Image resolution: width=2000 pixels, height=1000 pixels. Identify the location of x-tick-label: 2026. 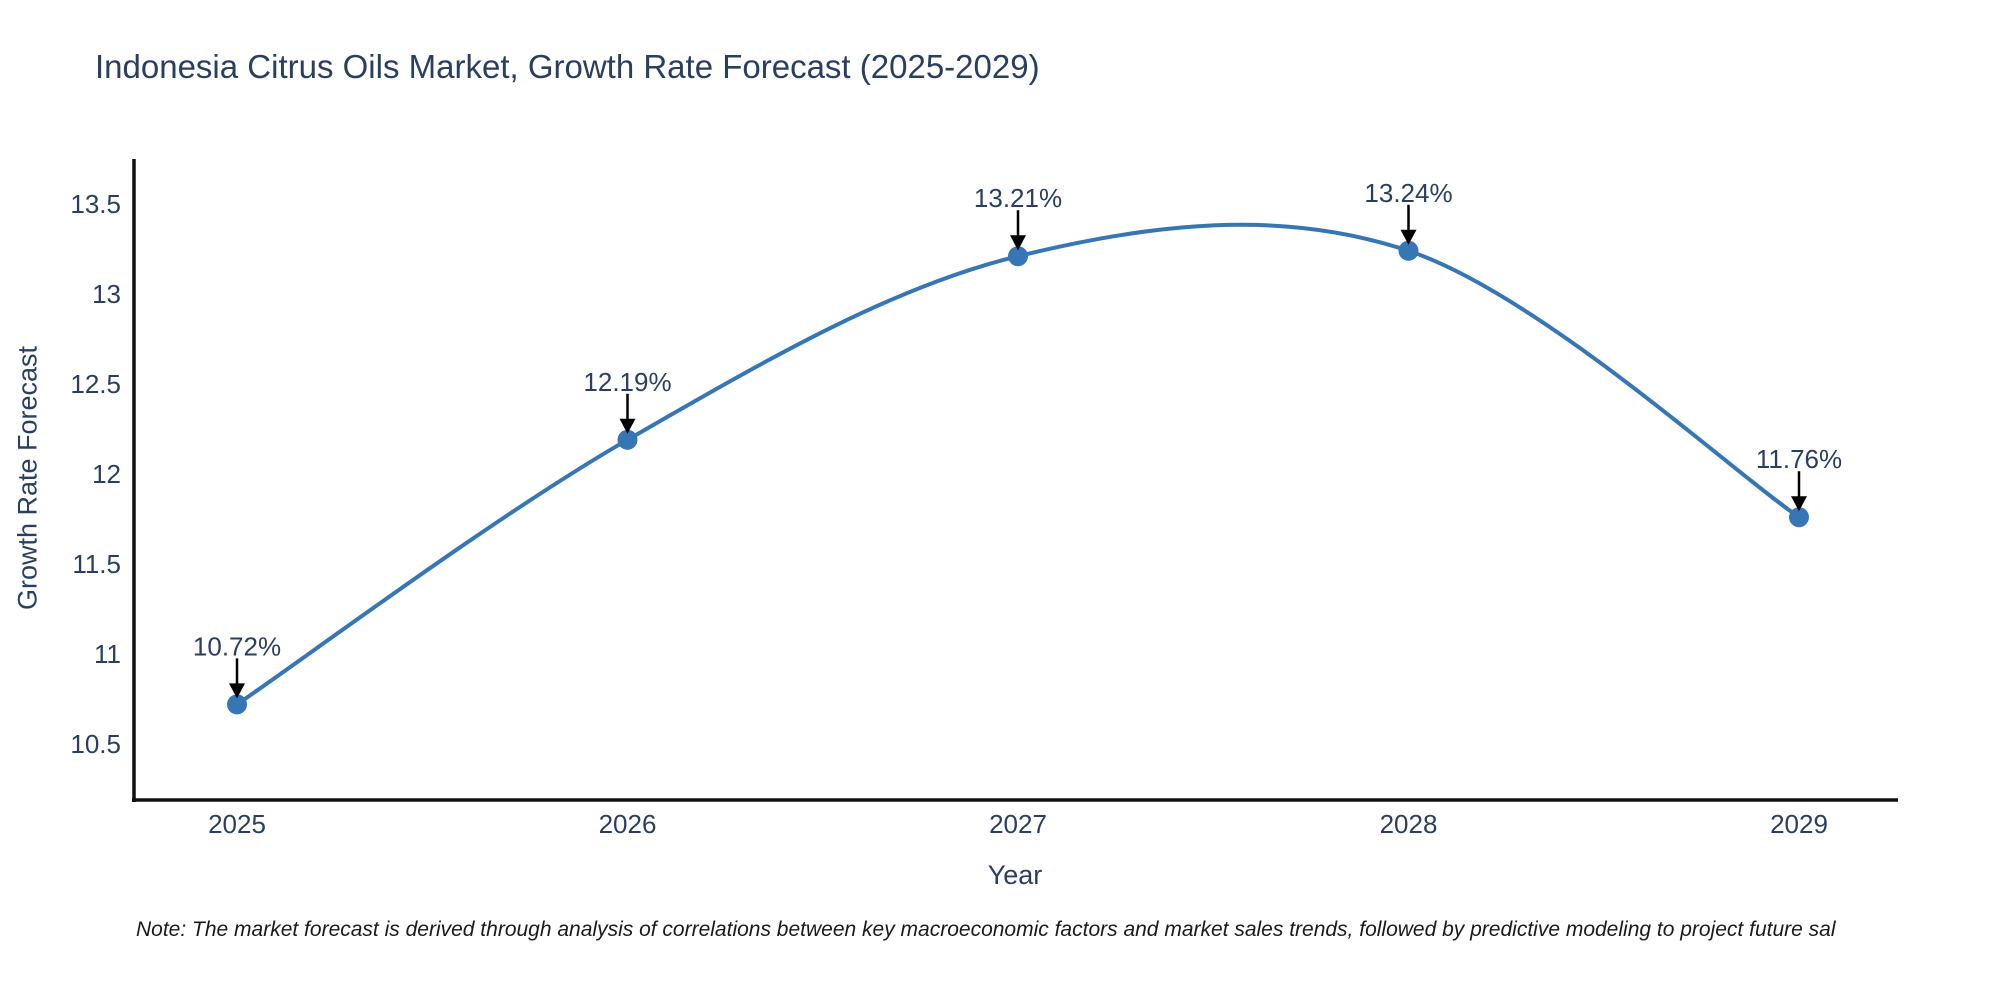
(628, 824).